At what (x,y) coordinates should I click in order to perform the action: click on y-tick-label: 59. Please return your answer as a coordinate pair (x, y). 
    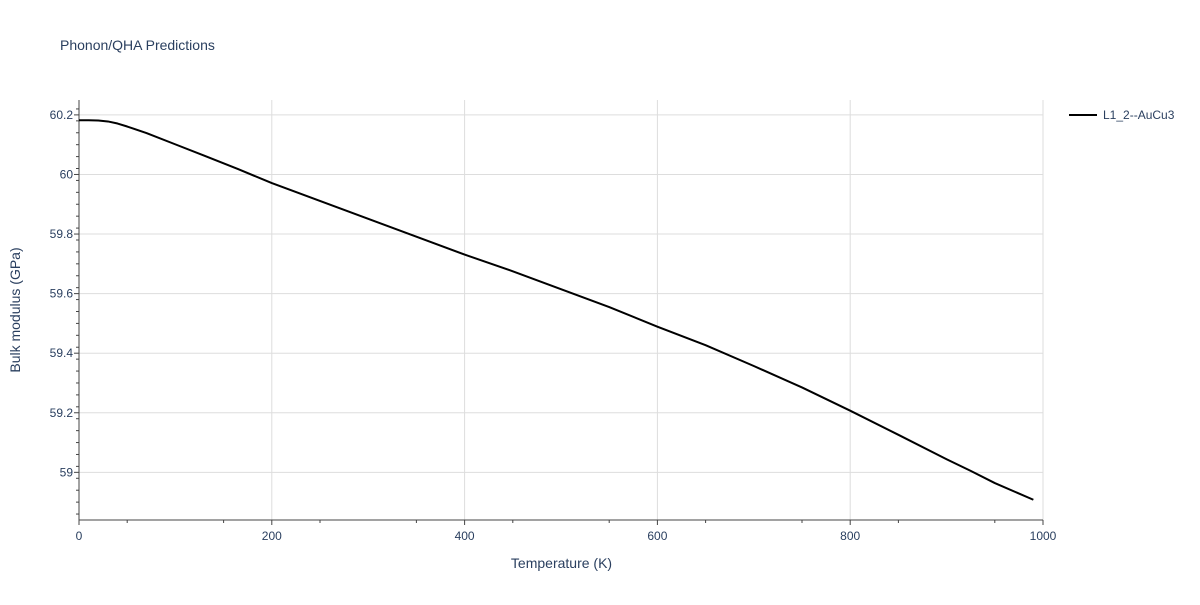
    Looking at the image, I should click on (67, 472).